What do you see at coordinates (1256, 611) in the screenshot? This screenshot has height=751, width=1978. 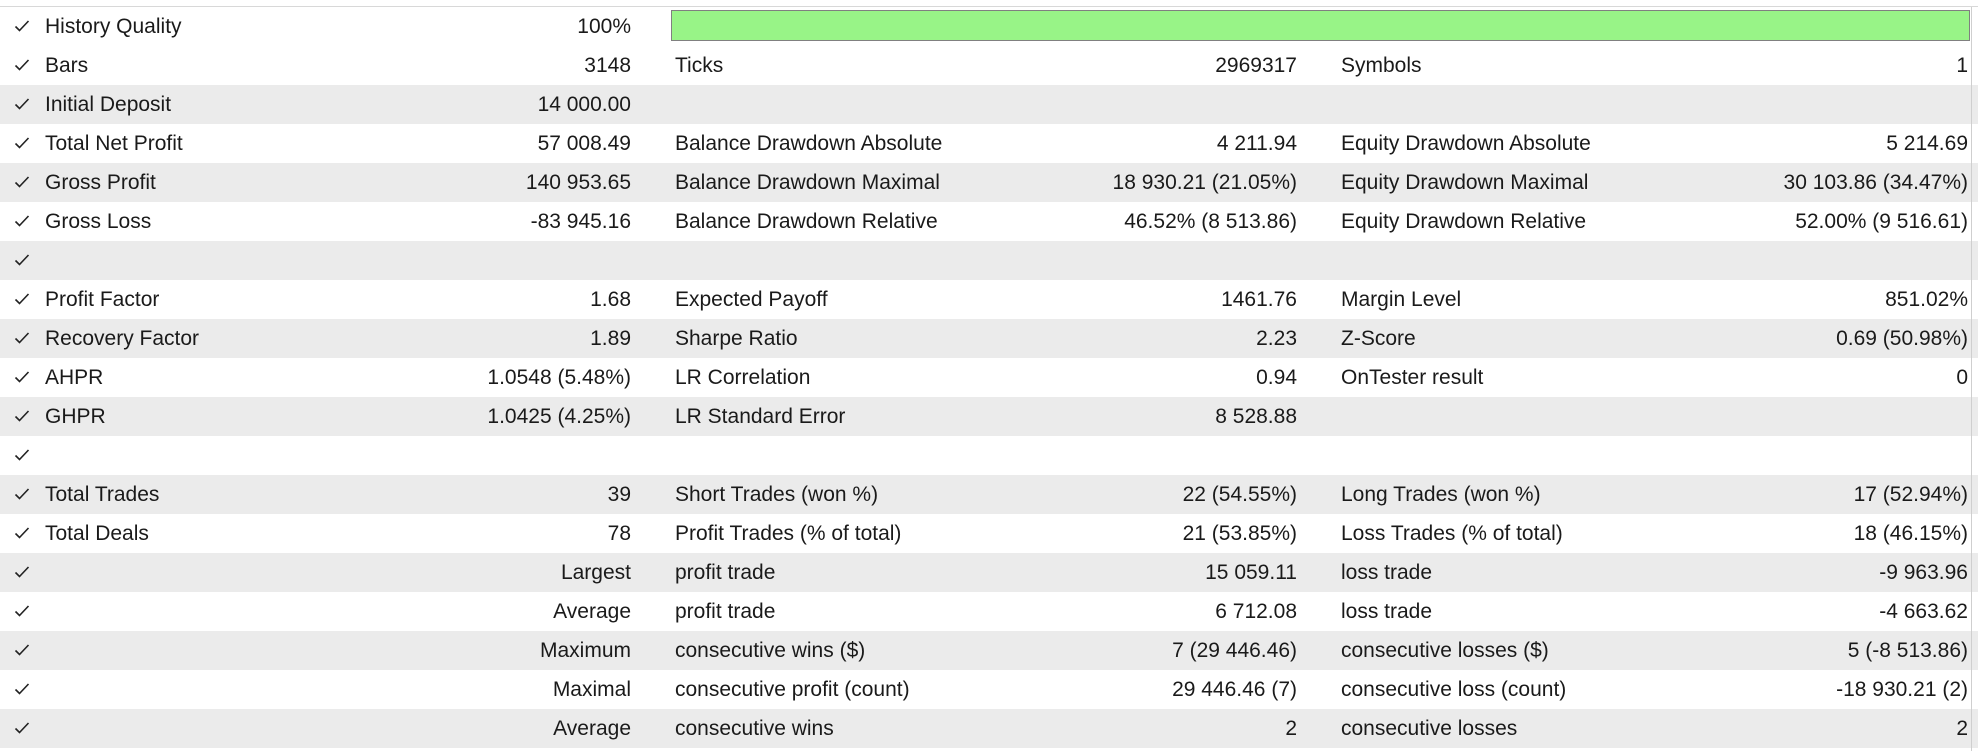 I see `metric-value-2: 6 712.08` at bounding box center [1256, 611].